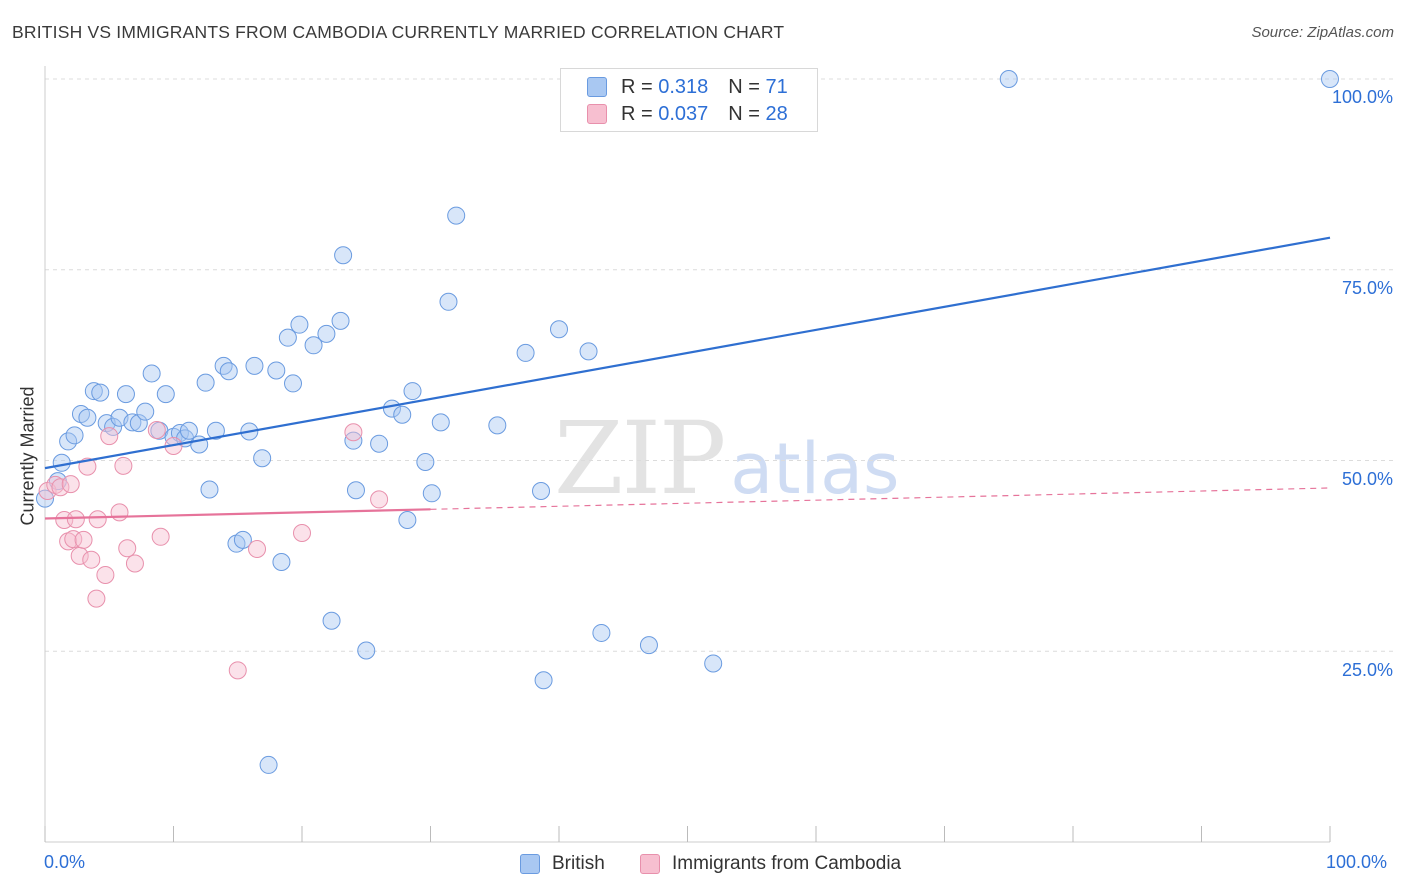  I want to click on y-axis-label: Currently Married, so click(27, 456).